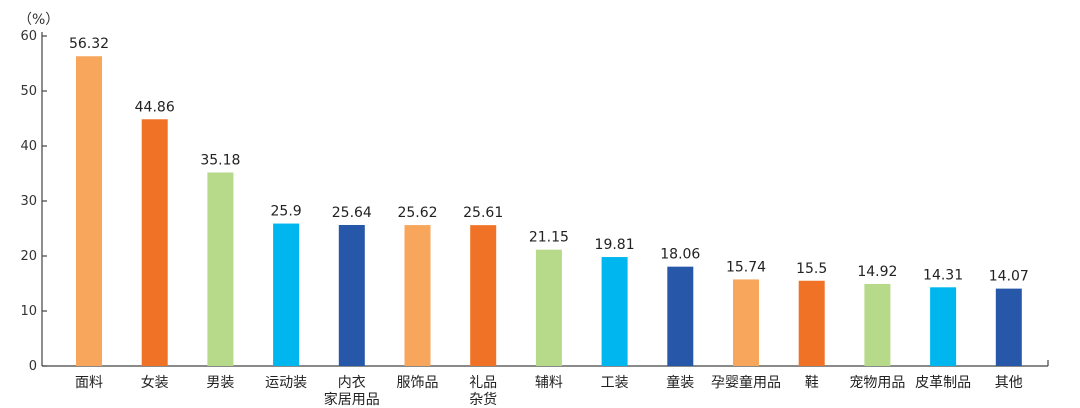  I want to click on data-label: 56.32, so click(89, 44).